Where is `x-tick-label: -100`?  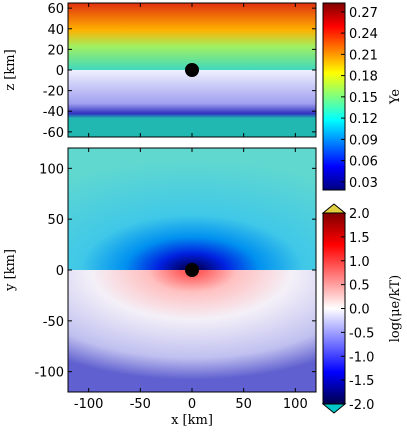
x-tick-label: -100 is located at coordinates (89, 404).